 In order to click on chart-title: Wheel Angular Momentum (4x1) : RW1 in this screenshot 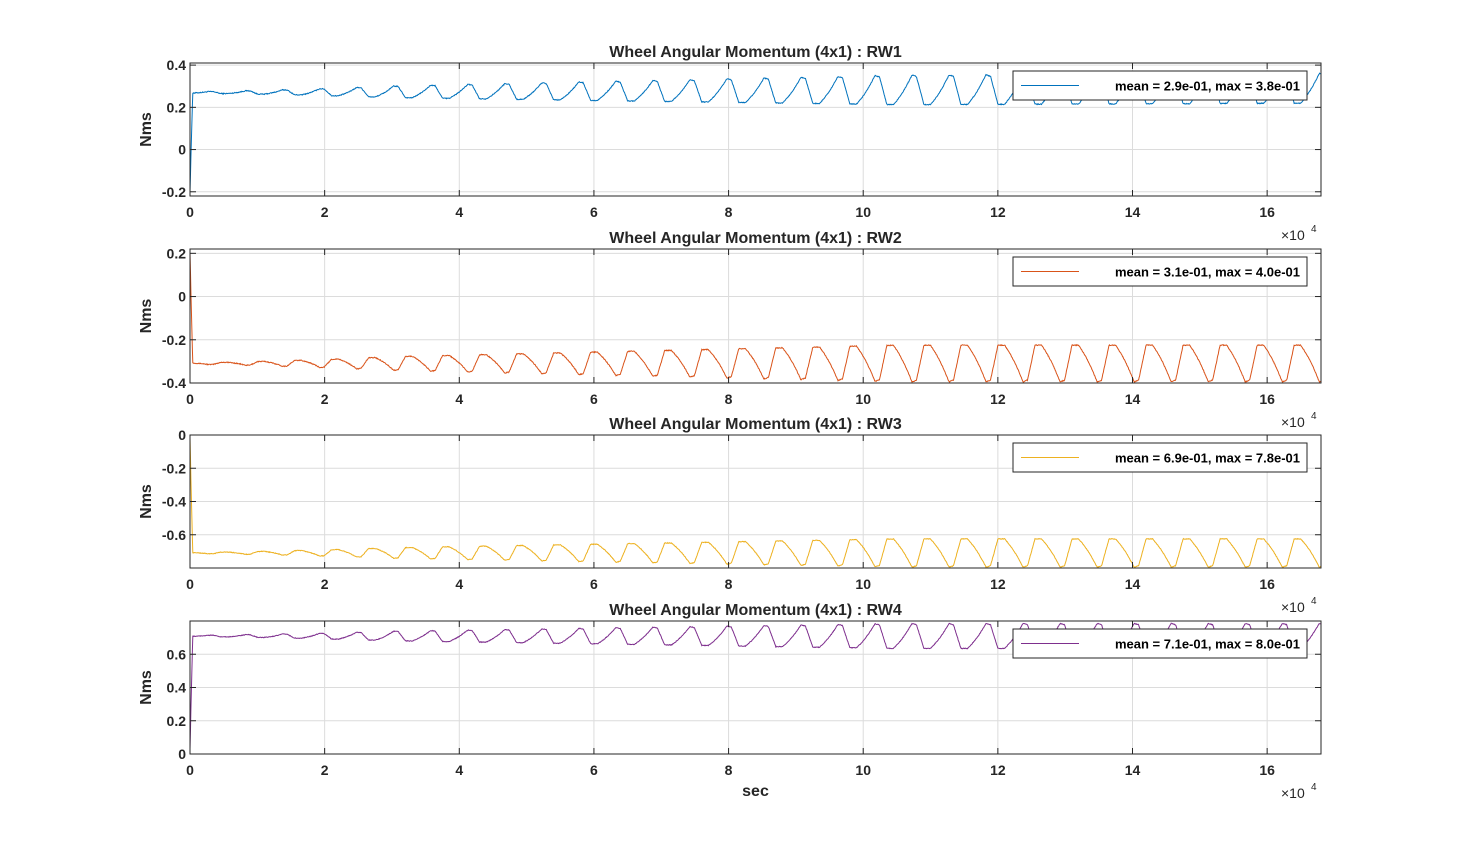, I will do `click(755, 52)`.